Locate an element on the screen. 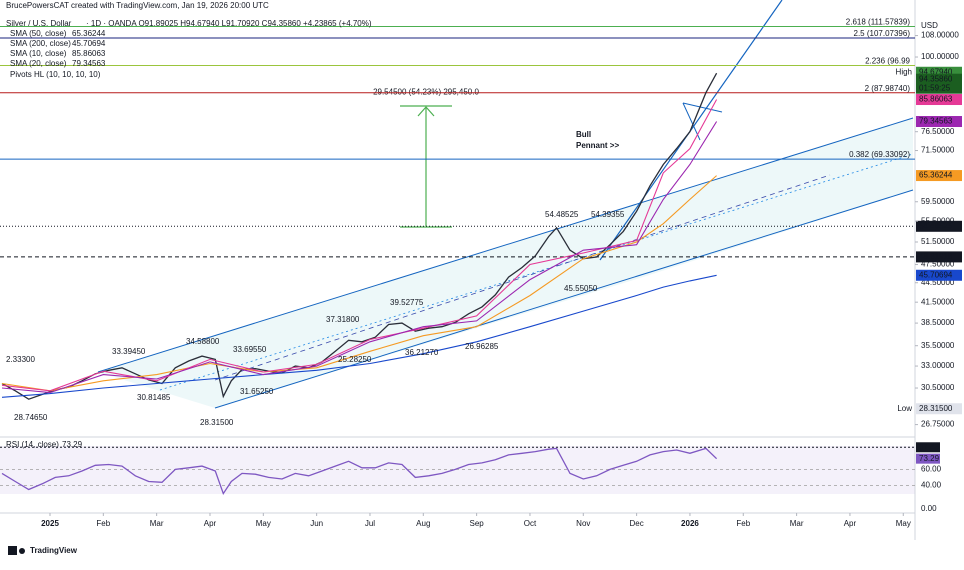 The width and height of the screenshot is (964, 570). price-badge-label: 45.70694 is located at coordinates (936, 274).